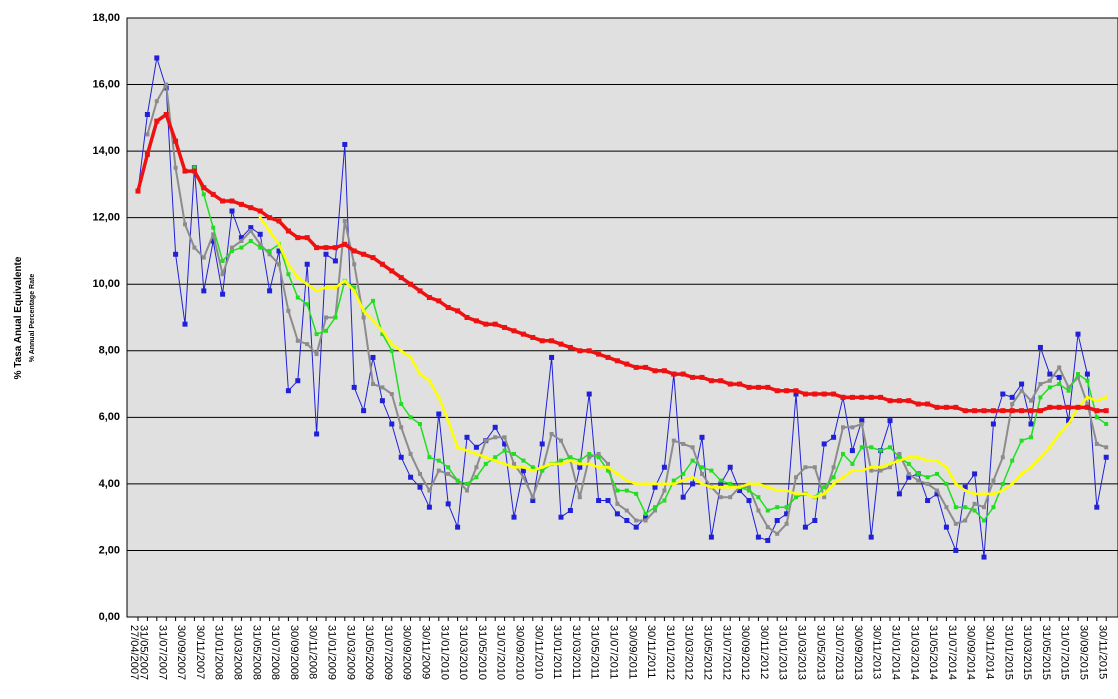 Image resolution: width=1118 pixels, height=699 pixels. I want to click on x-tick-label: 31/05/2012, so click(707, 652).